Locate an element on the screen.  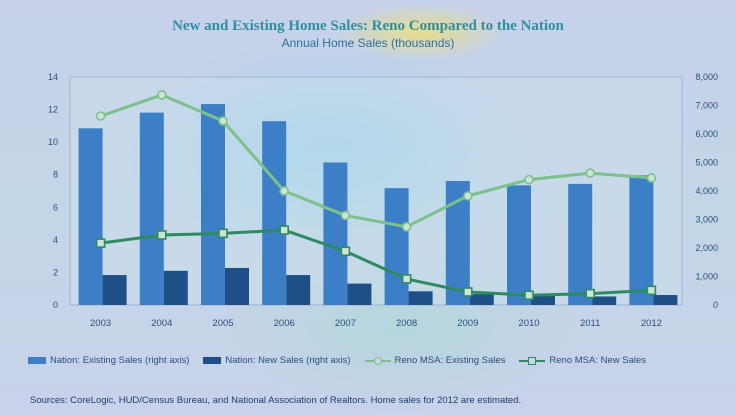
left-axis-tick-label: 2 is located at coordinates (55, 272).